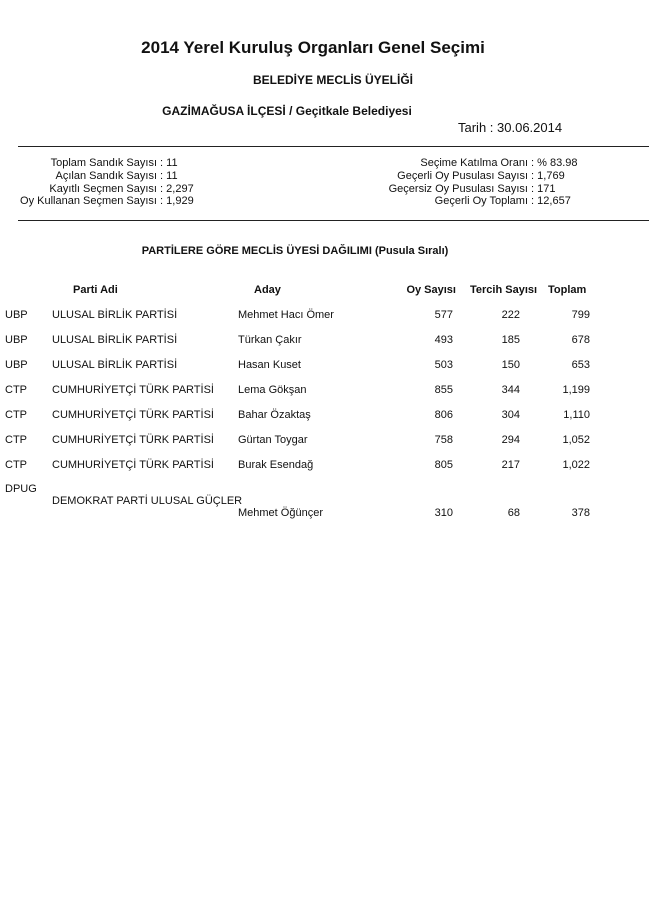 Image resolution: width=649 pixels, height=909 pixels. Describe the element at coordinates (580, 340) in the screenshot. I see `total-votes: 678` at that location.